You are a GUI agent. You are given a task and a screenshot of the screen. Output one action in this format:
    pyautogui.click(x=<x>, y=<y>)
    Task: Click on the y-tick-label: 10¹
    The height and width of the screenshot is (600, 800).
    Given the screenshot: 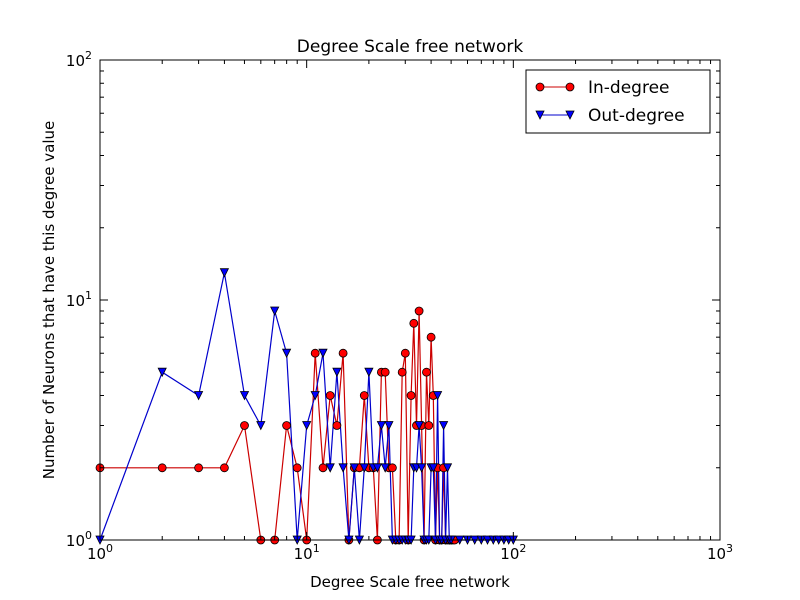 What is the action you would take?
    pyautogui.click(x=79, y=299)
    